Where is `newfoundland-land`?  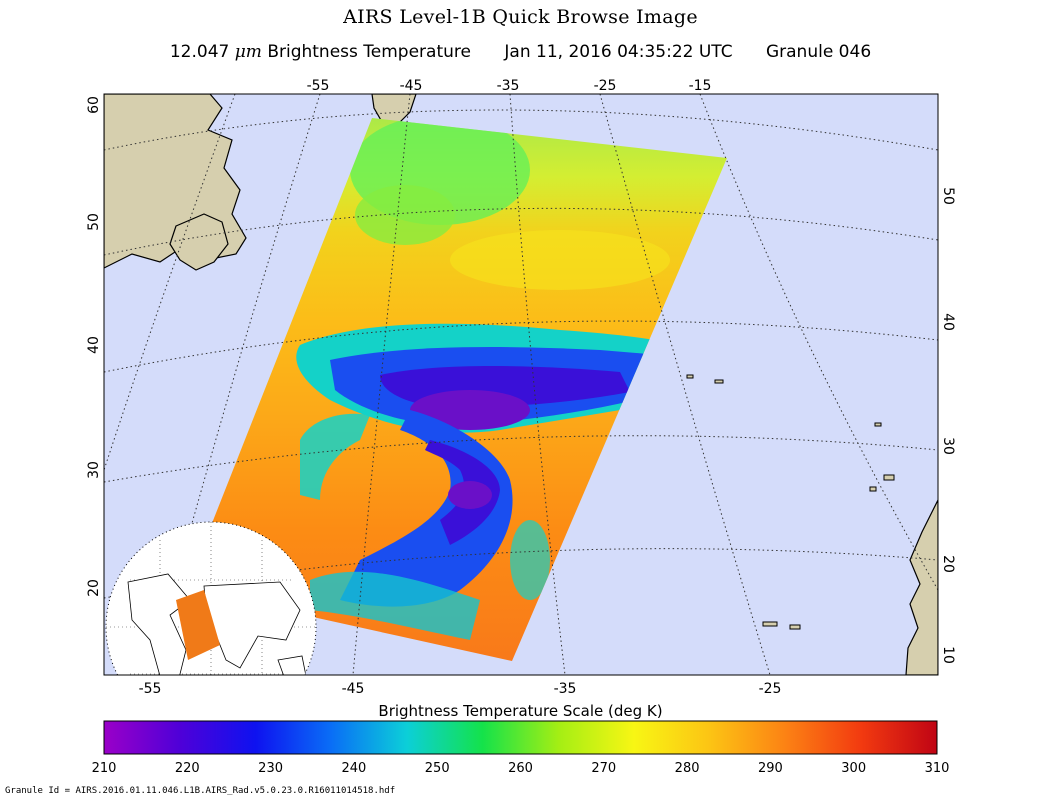 newfoundland-land is located at coordinates (199, 242).